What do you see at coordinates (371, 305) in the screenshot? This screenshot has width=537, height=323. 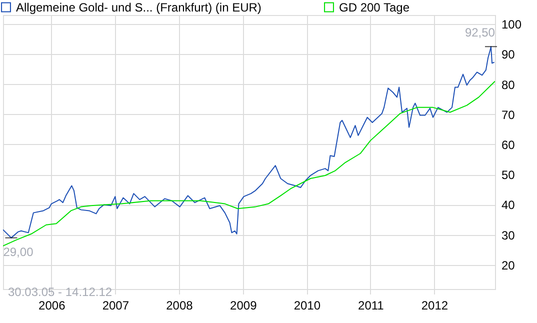 I see `x-tick-label: 2011` at bounding box center [371, 305].